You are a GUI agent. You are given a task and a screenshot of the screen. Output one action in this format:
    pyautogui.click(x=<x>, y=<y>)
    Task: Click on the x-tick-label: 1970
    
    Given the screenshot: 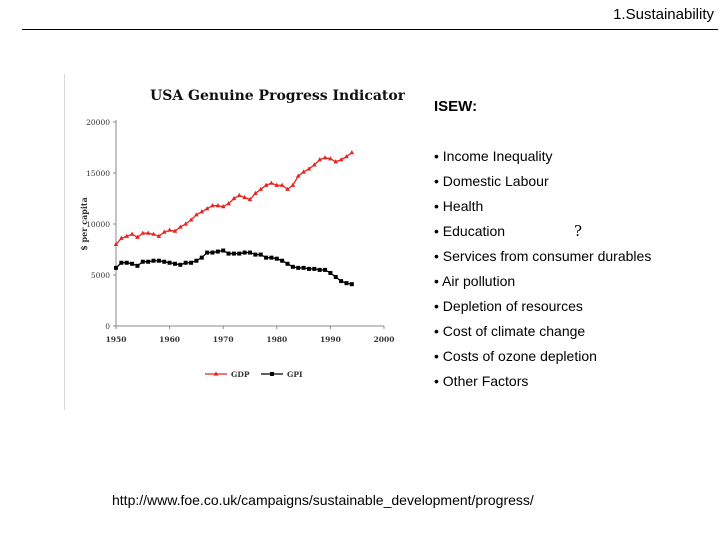 What is the action you would take?
    pyautogui.click(x=223, y=339)
    